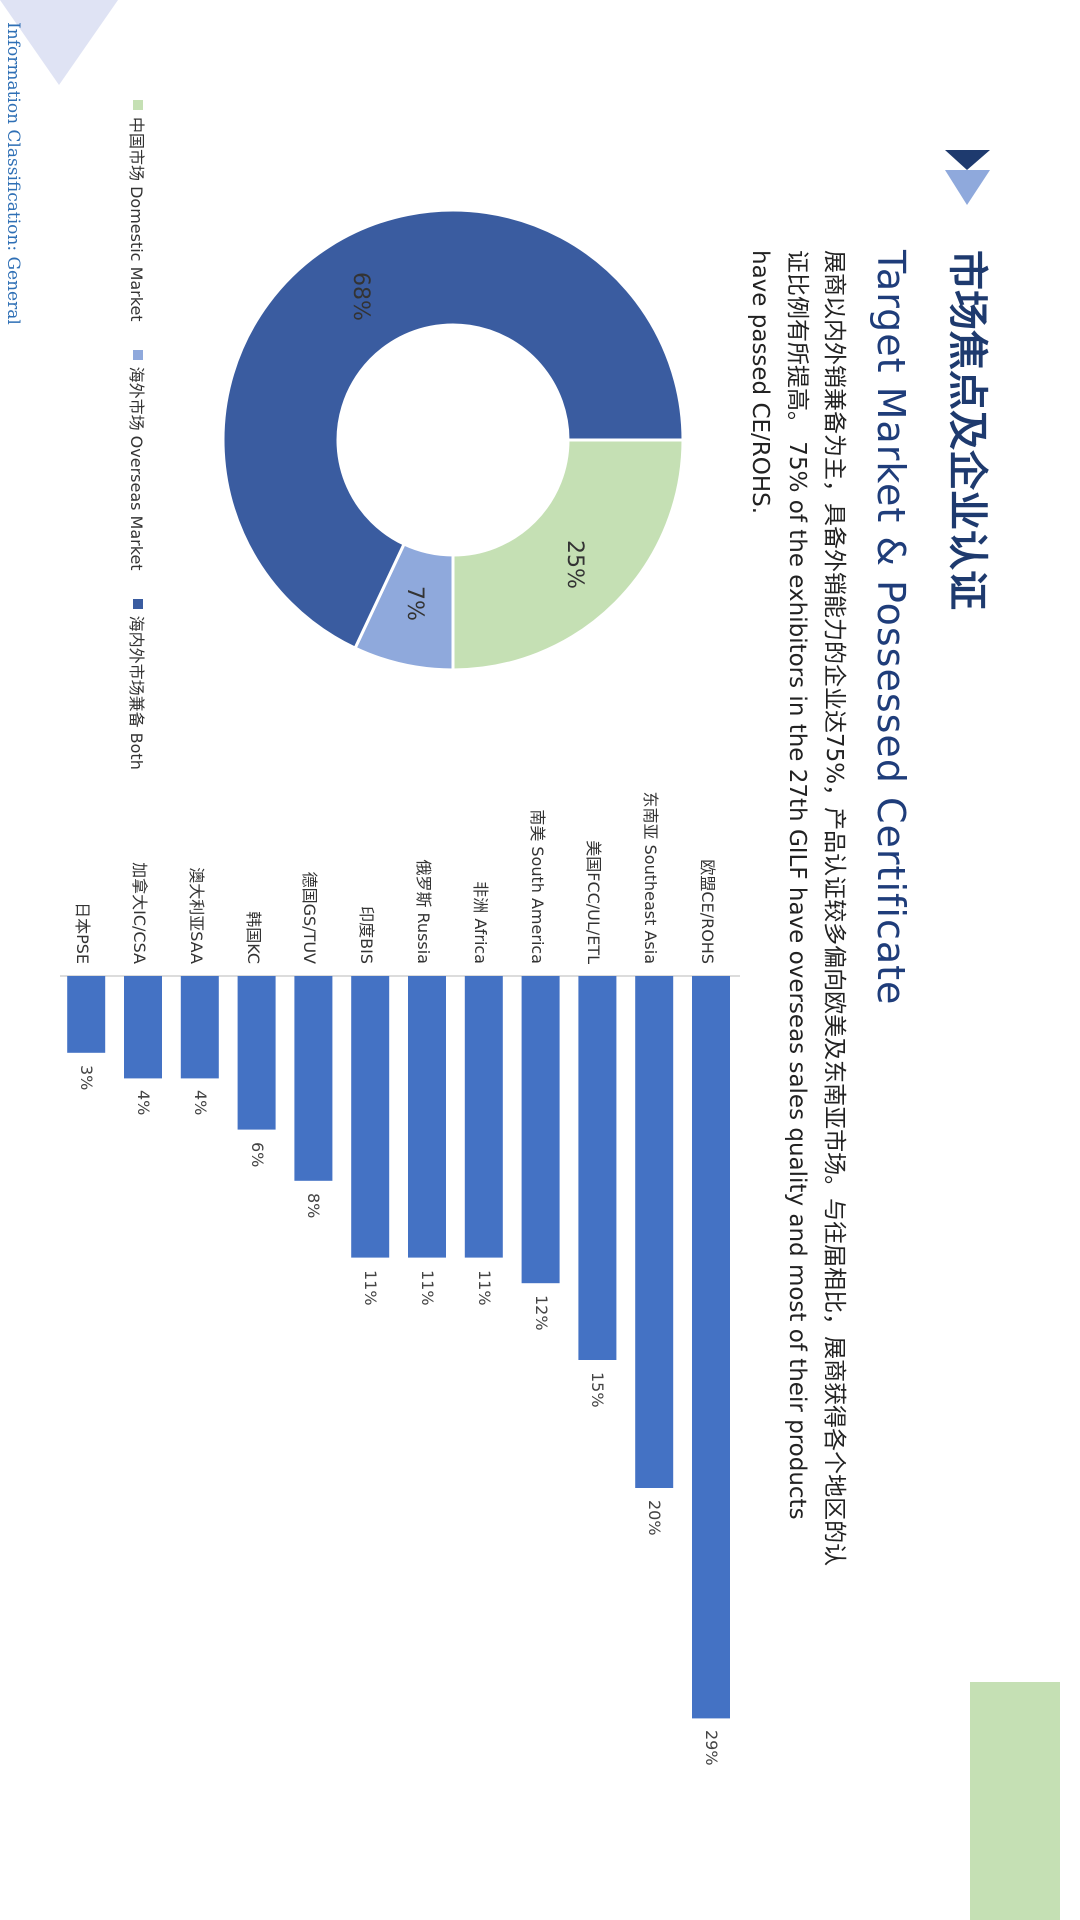 The width and height of the screenshot is (1080, 1920). Describe the element at coordinates (598, 1390) in the screenshot. I see `bar-value-label: 15%` at that location.